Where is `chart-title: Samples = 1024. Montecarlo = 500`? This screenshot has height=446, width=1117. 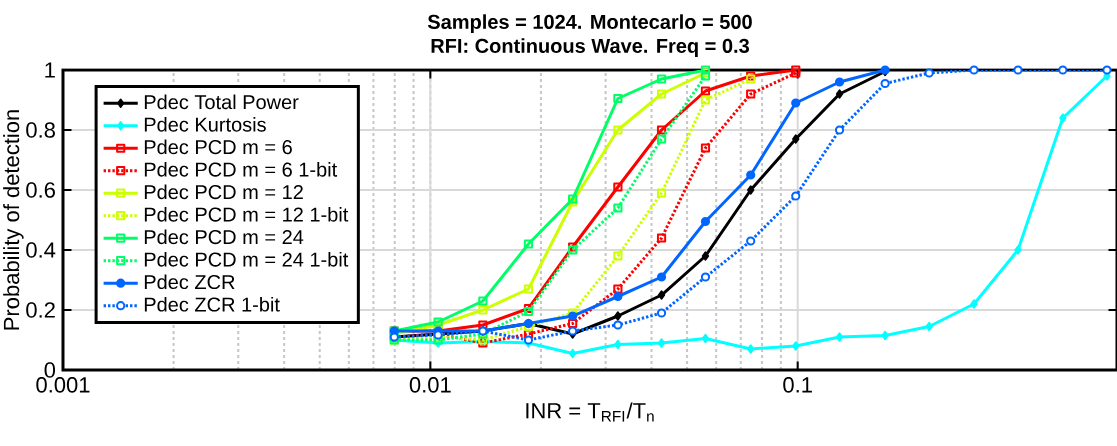 chart-title: Samples = 1024. Montecarlo = 500 is located at coordinates (589, 23).